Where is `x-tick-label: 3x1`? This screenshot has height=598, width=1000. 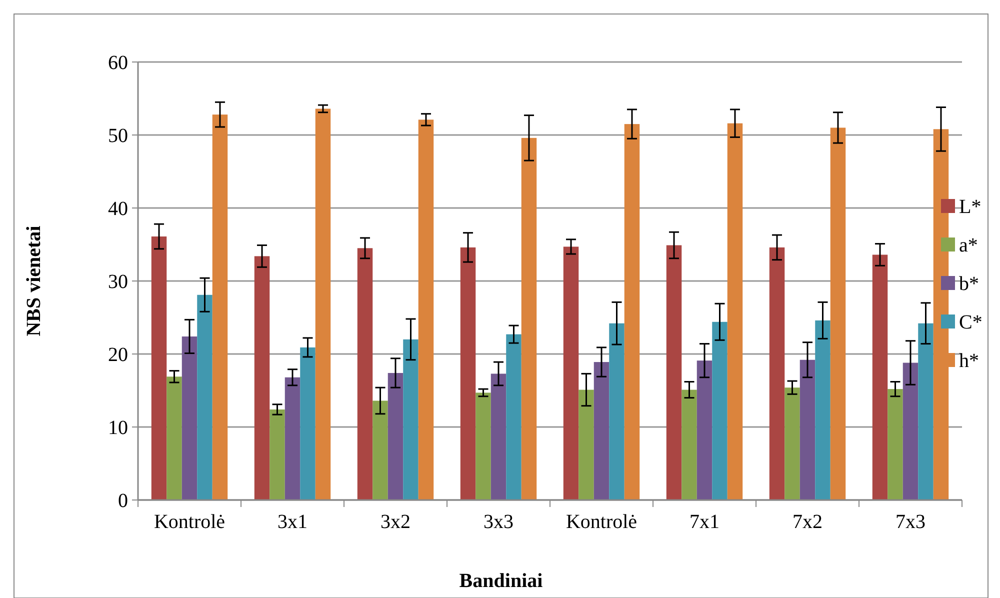
x-tick-label: 3x1 is located at coordinates (293, 522).